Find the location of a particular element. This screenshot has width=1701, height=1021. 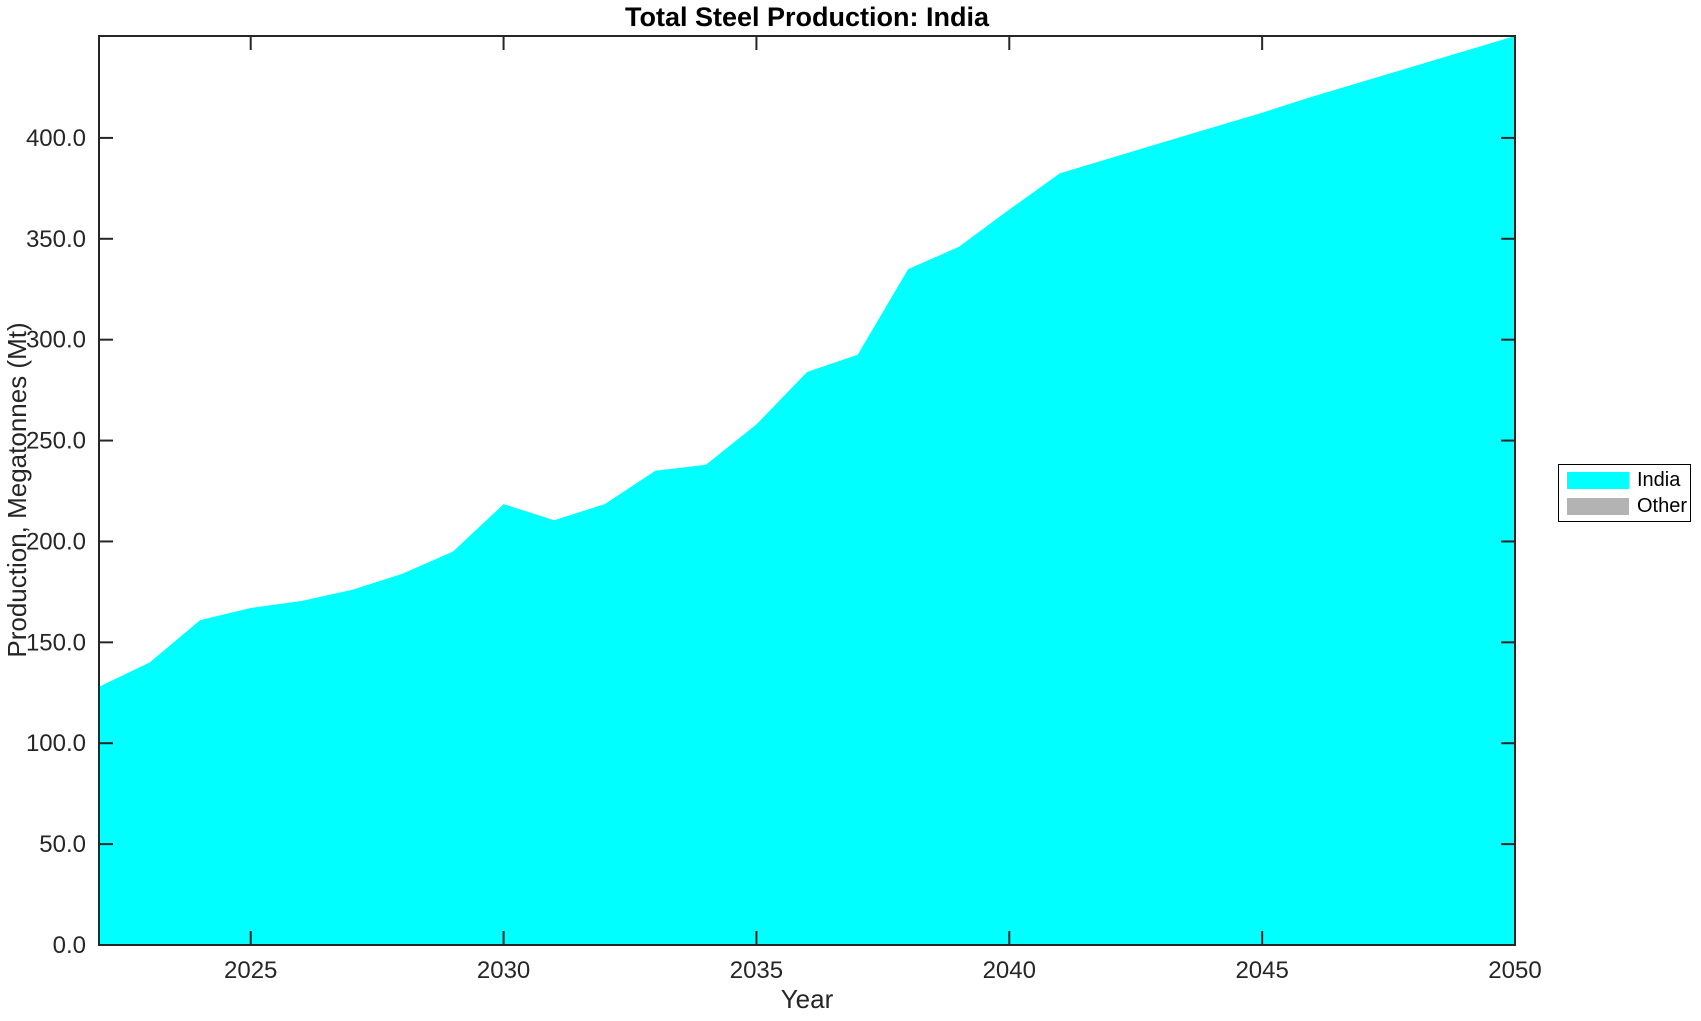

x-axis-label: Year is located at coordinates (807, 999).